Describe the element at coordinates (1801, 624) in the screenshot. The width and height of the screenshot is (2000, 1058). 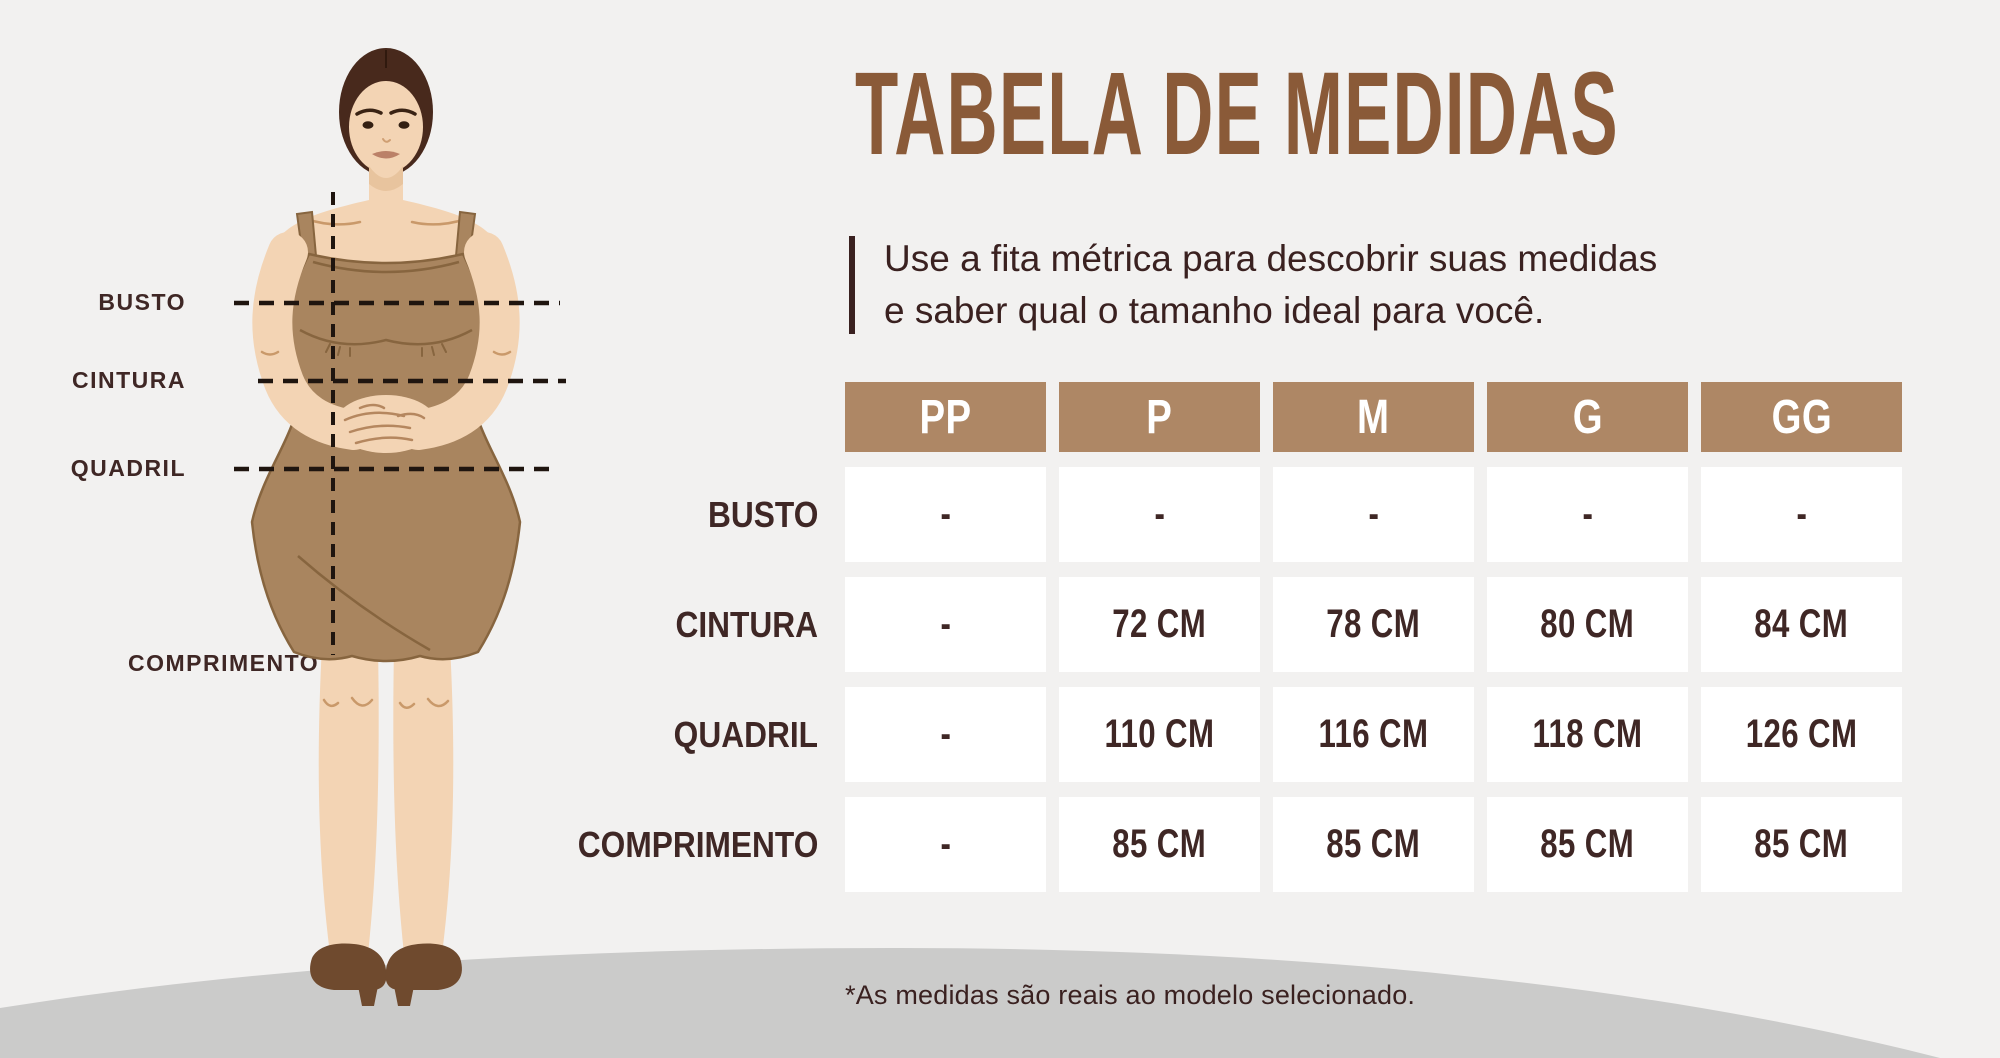
I see `cell-cintura-gg: 84 CM` at that location.